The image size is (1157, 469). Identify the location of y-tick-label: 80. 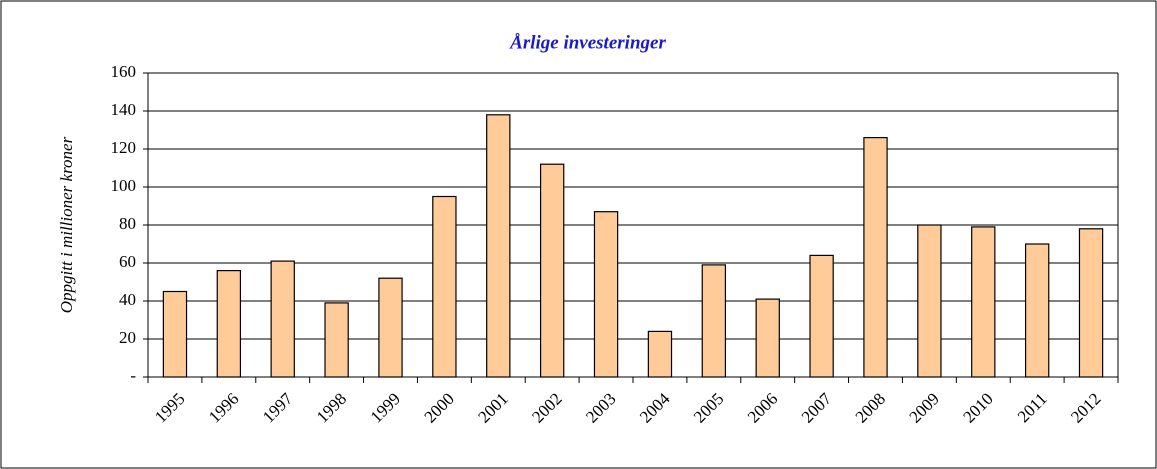
(127, 223).